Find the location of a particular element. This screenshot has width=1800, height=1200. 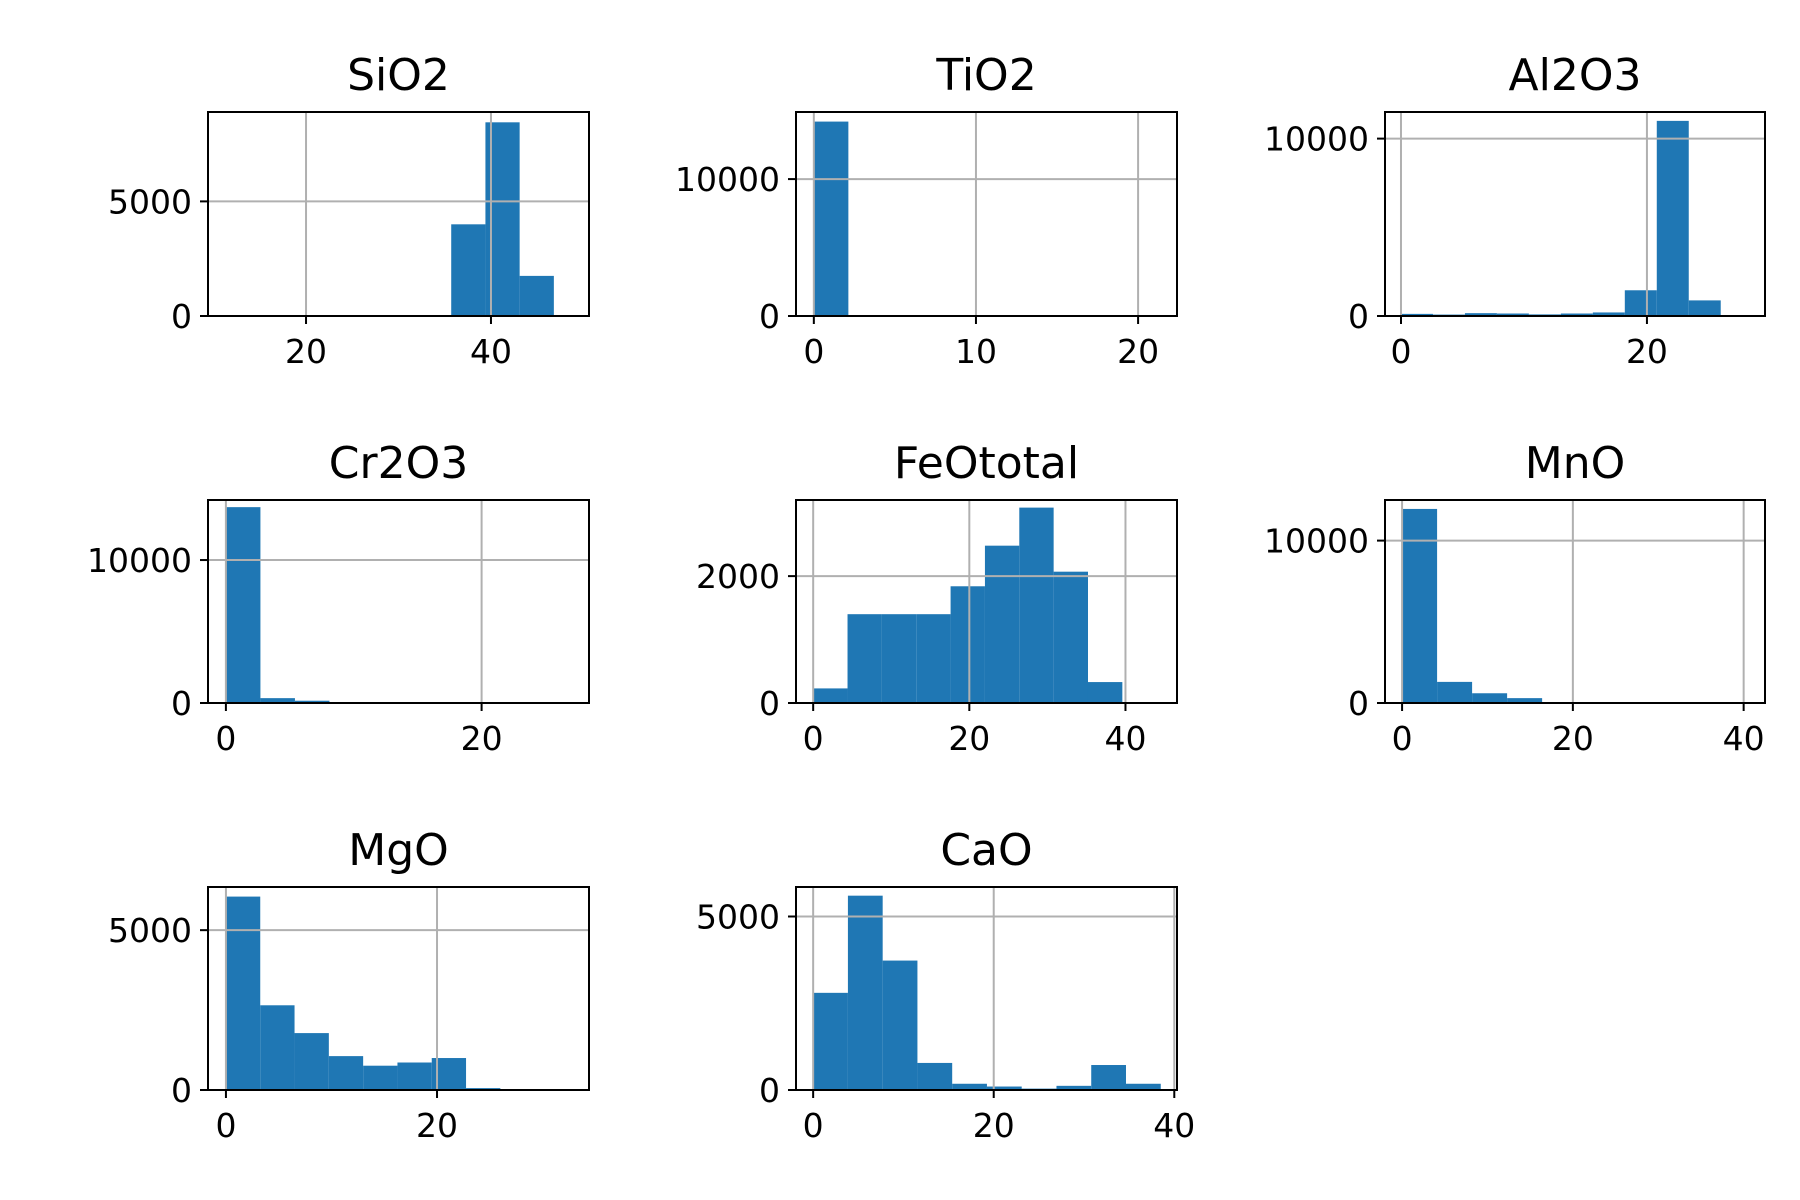

panel-title-tio2: TiO2 is located at coordinates (985, 75).